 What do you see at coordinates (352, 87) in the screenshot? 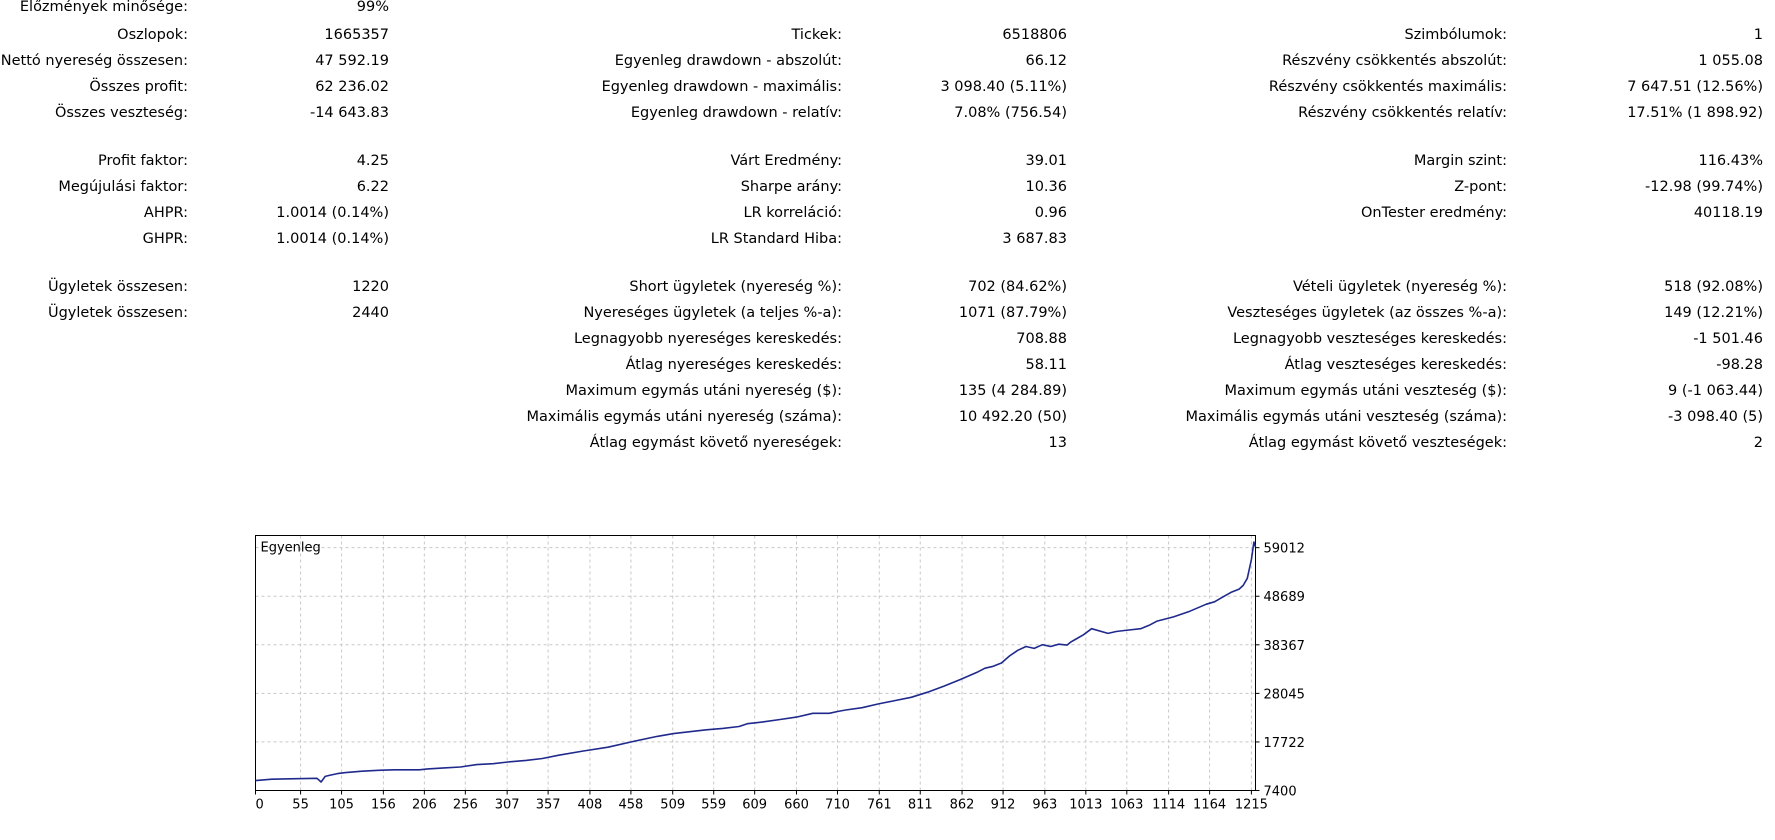
I see `stat-value: 62 236.02` at bounding box center [352, 87].